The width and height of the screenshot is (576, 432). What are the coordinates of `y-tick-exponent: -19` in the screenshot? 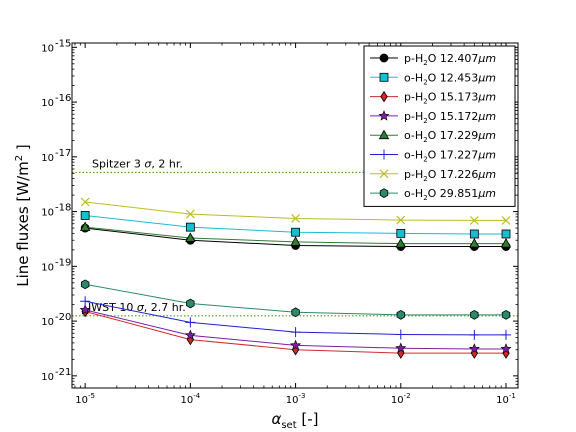 It's located at (63, 262).